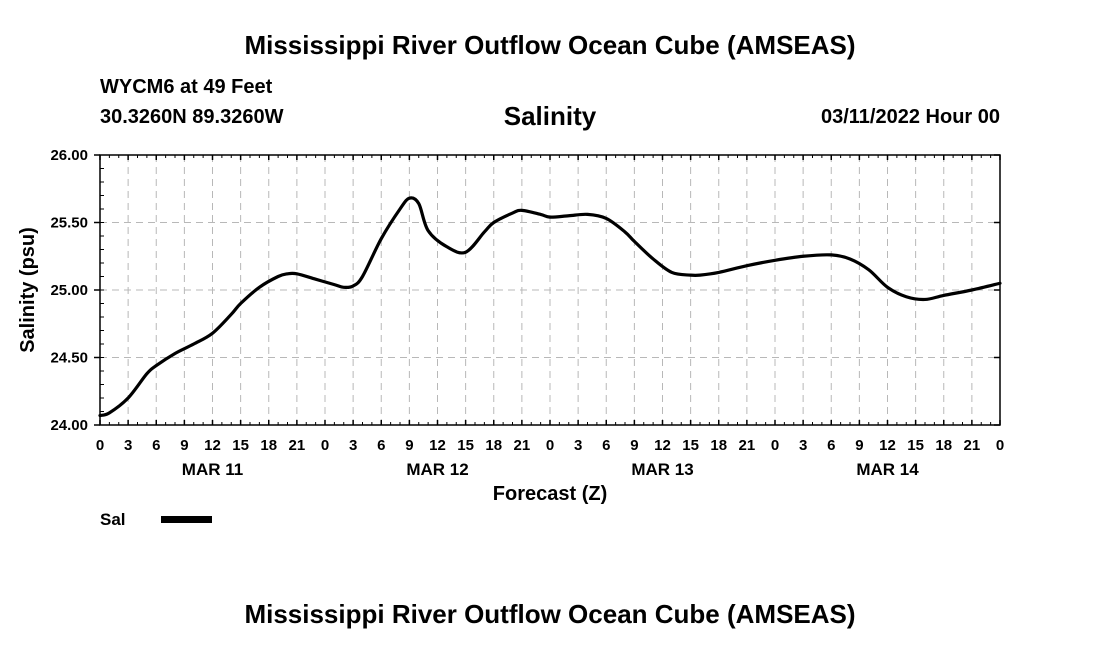 The image size is (1100, 650). What do you see at coordinates (550, 116) in the screenshot?
I see `chart-subtitle: Salinity` at bounding box center [550, 116].